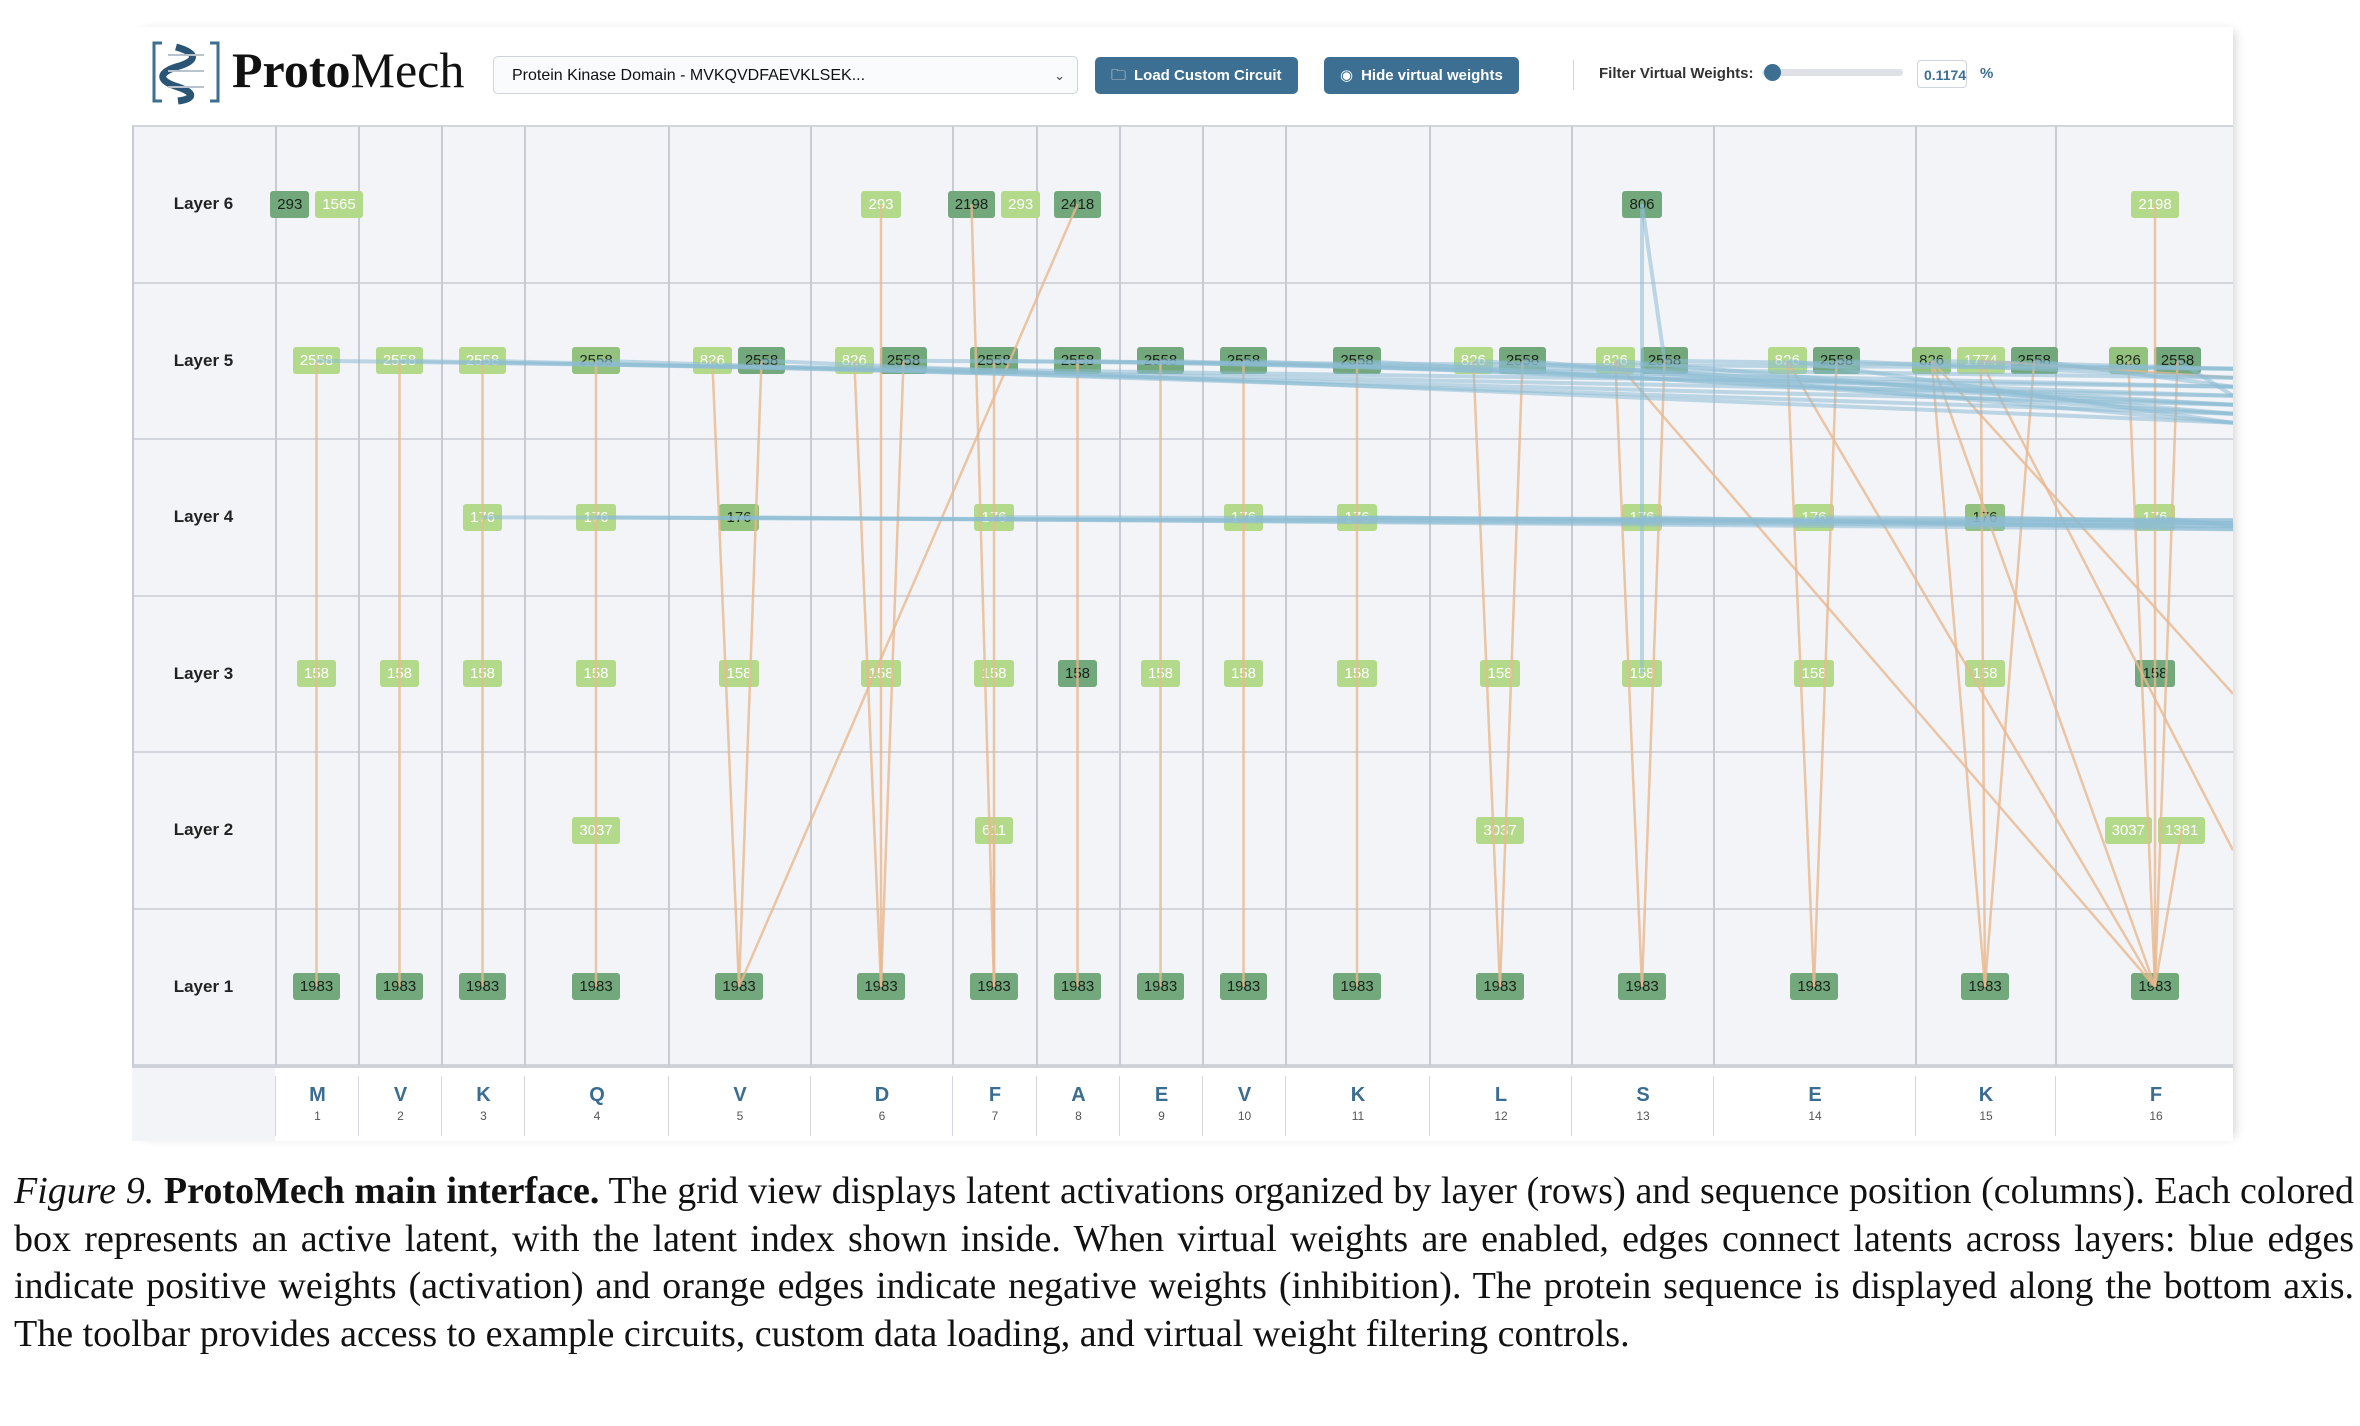  I want to click on slider-thumb, so click(1773, 72).